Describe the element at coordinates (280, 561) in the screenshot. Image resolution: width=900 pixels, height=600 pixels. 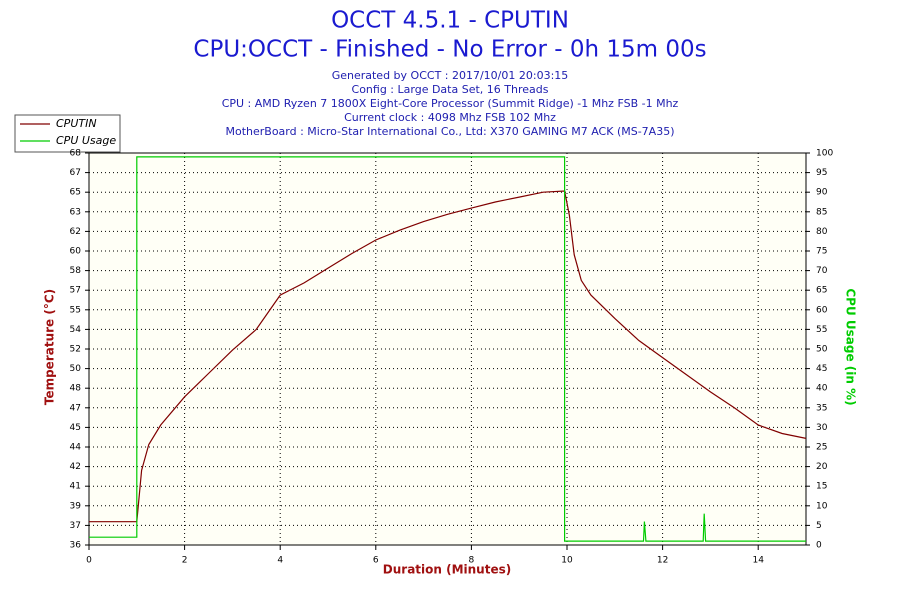
I see `x-tick-label: 4` at that location.